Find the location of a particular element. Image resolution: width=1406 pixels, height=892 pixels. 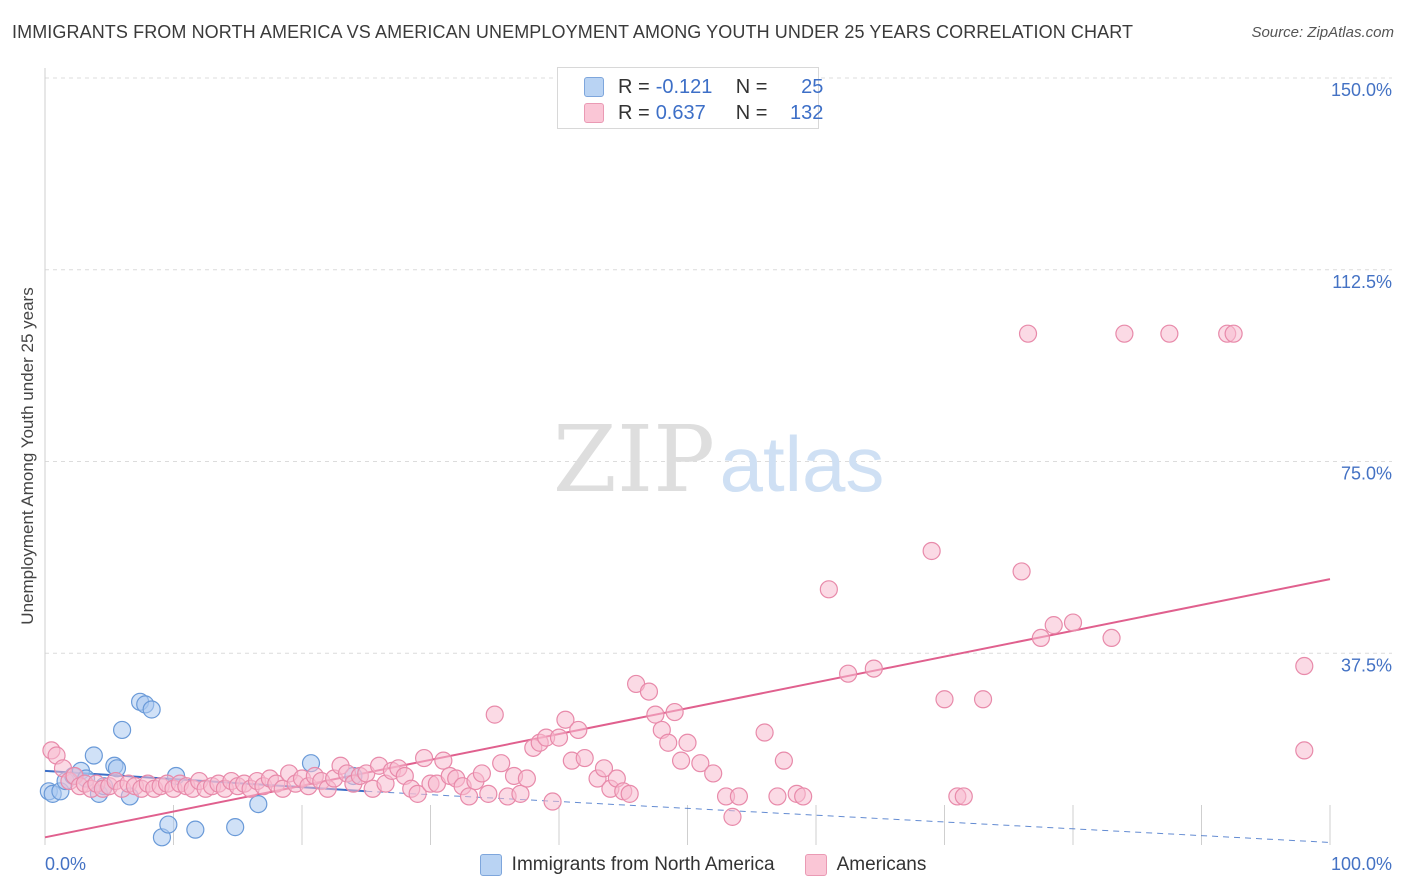

y-axis-label: Unemployment Among Youth under 25 years is located at coordinates (27, 456).